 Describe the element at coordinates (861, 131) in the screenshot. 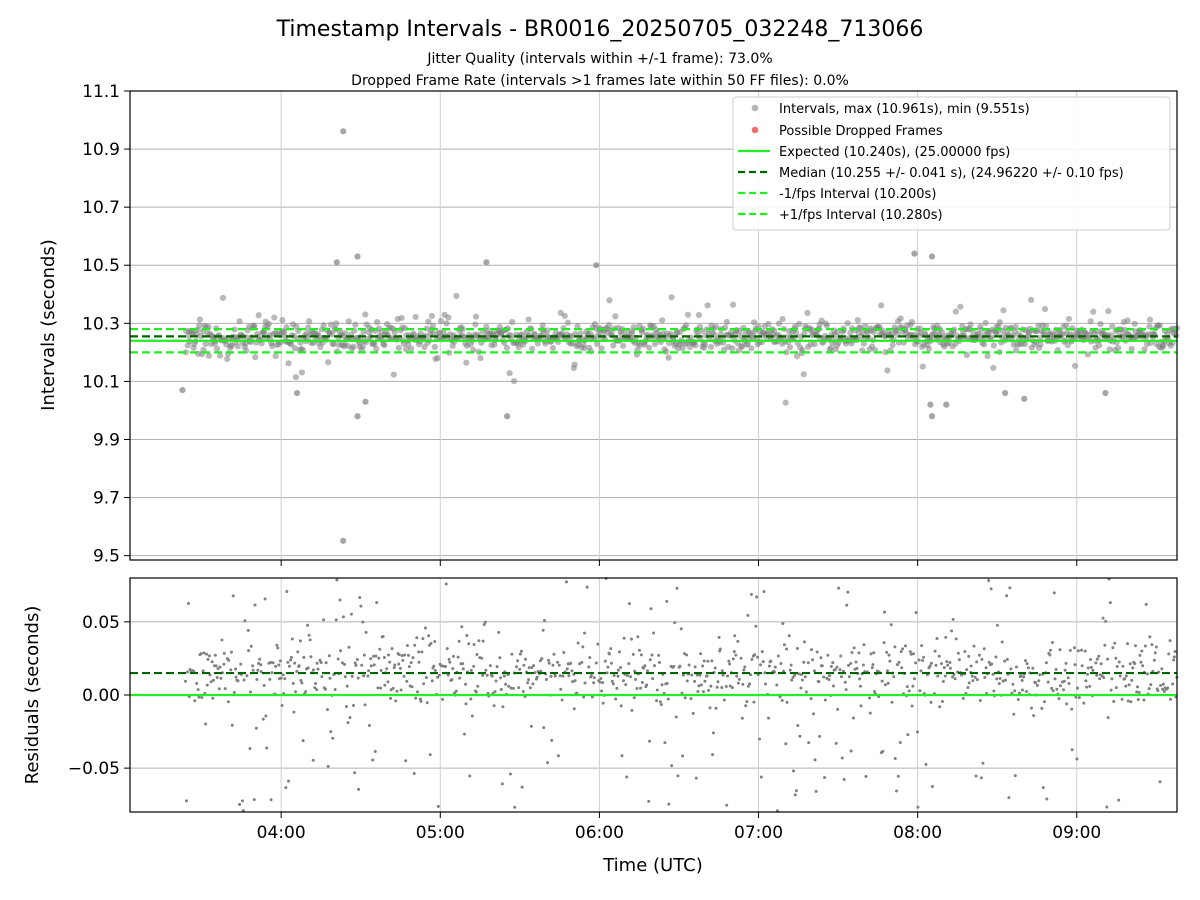

I see `legend-label-dropped: Possible Dropped Frames` at that location.